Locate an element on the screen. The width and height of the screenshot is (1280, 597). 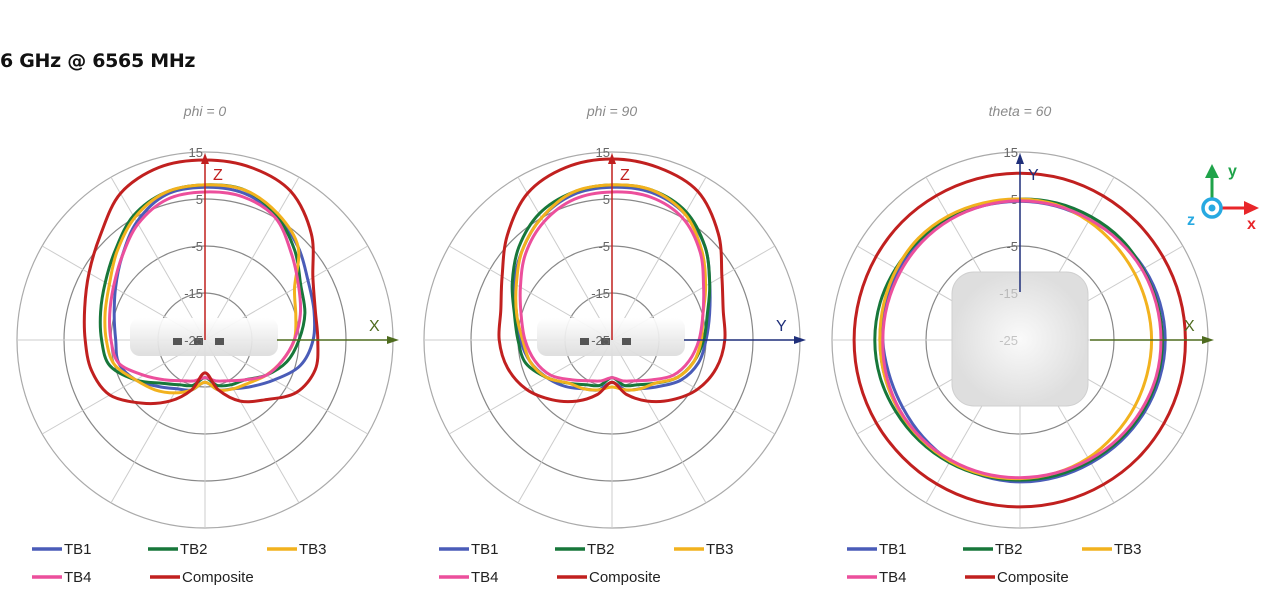
svg-text: z is located at coordinates (1191, 220).